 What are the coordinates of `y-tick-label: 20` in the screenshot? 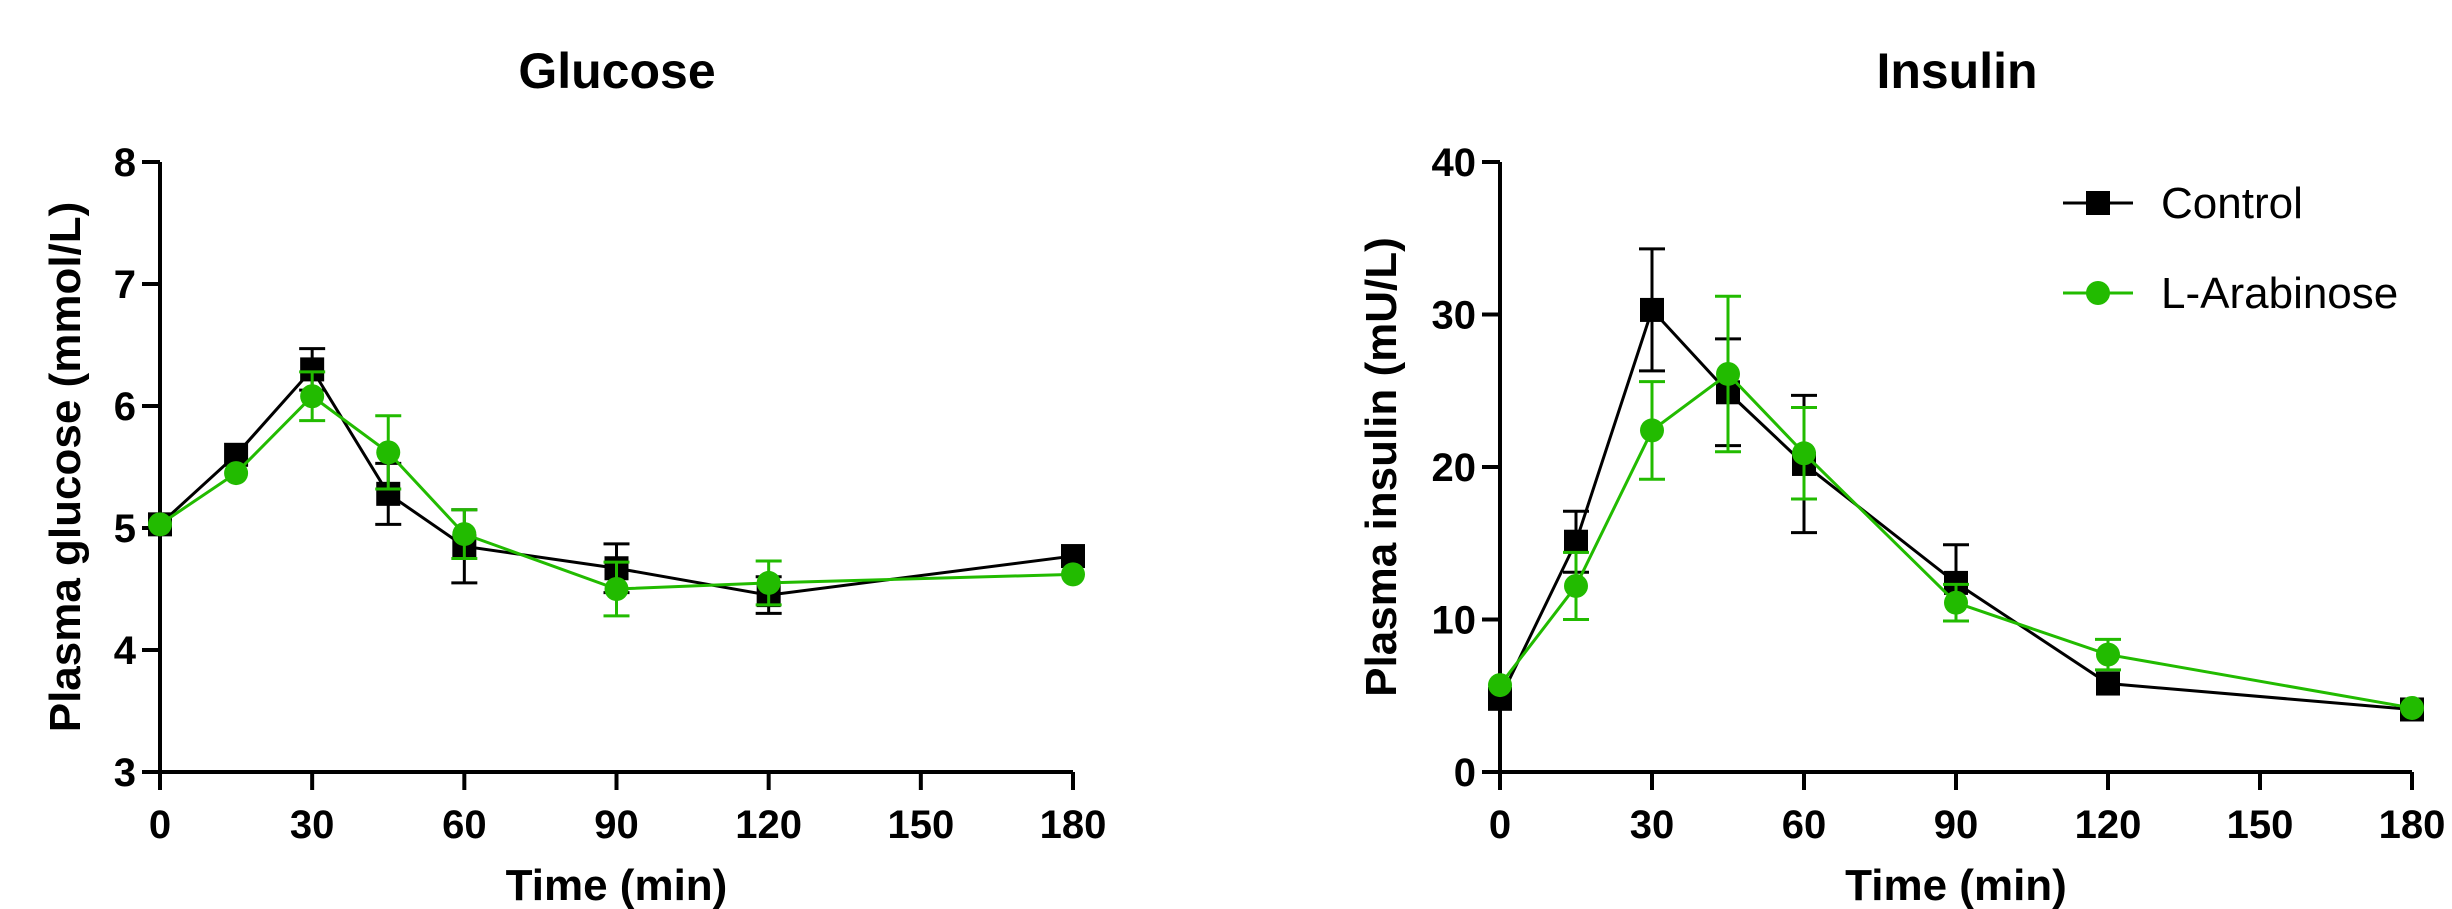 It's located at (1454, 468).